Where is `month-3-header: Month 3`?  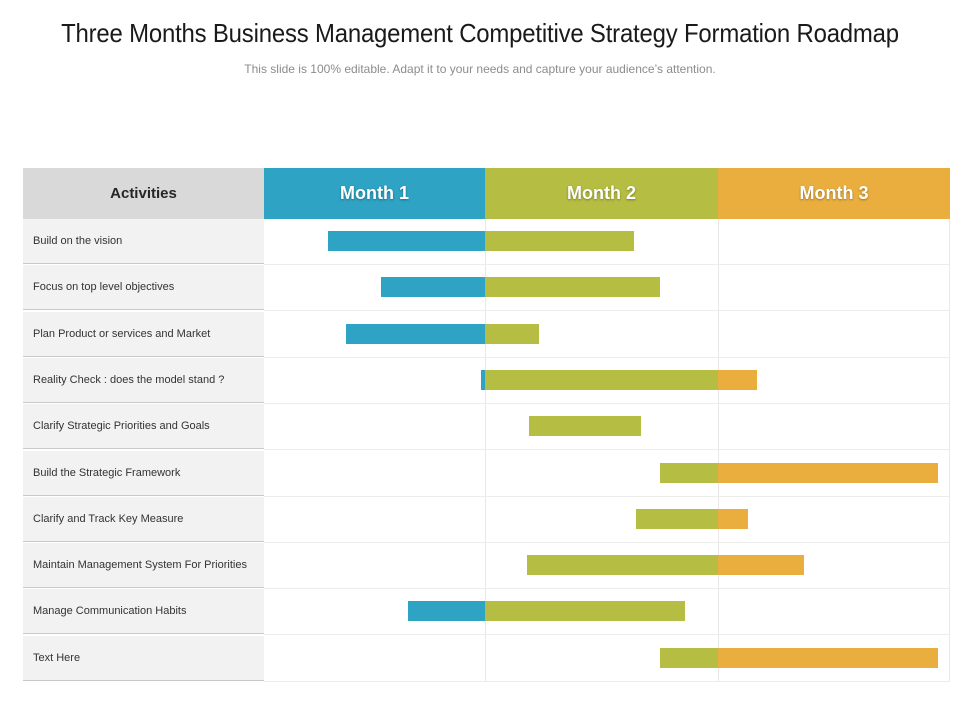 month-3-header: Month 3 is located at coordinates (834, 193).